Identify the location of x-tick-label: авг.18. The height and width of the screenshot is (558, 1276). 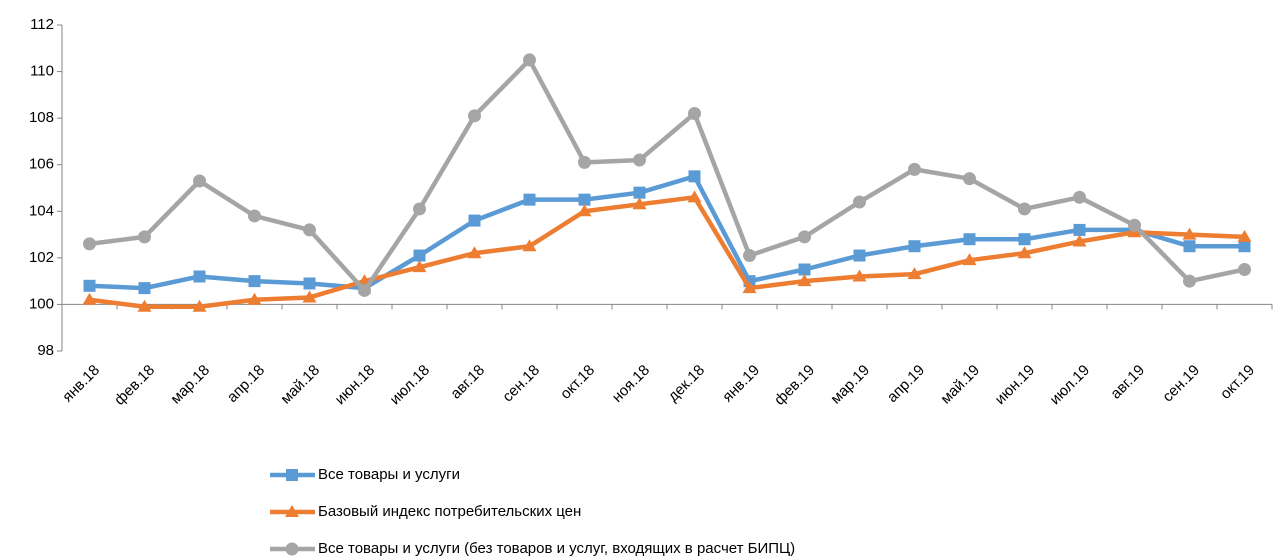
(467, 382).